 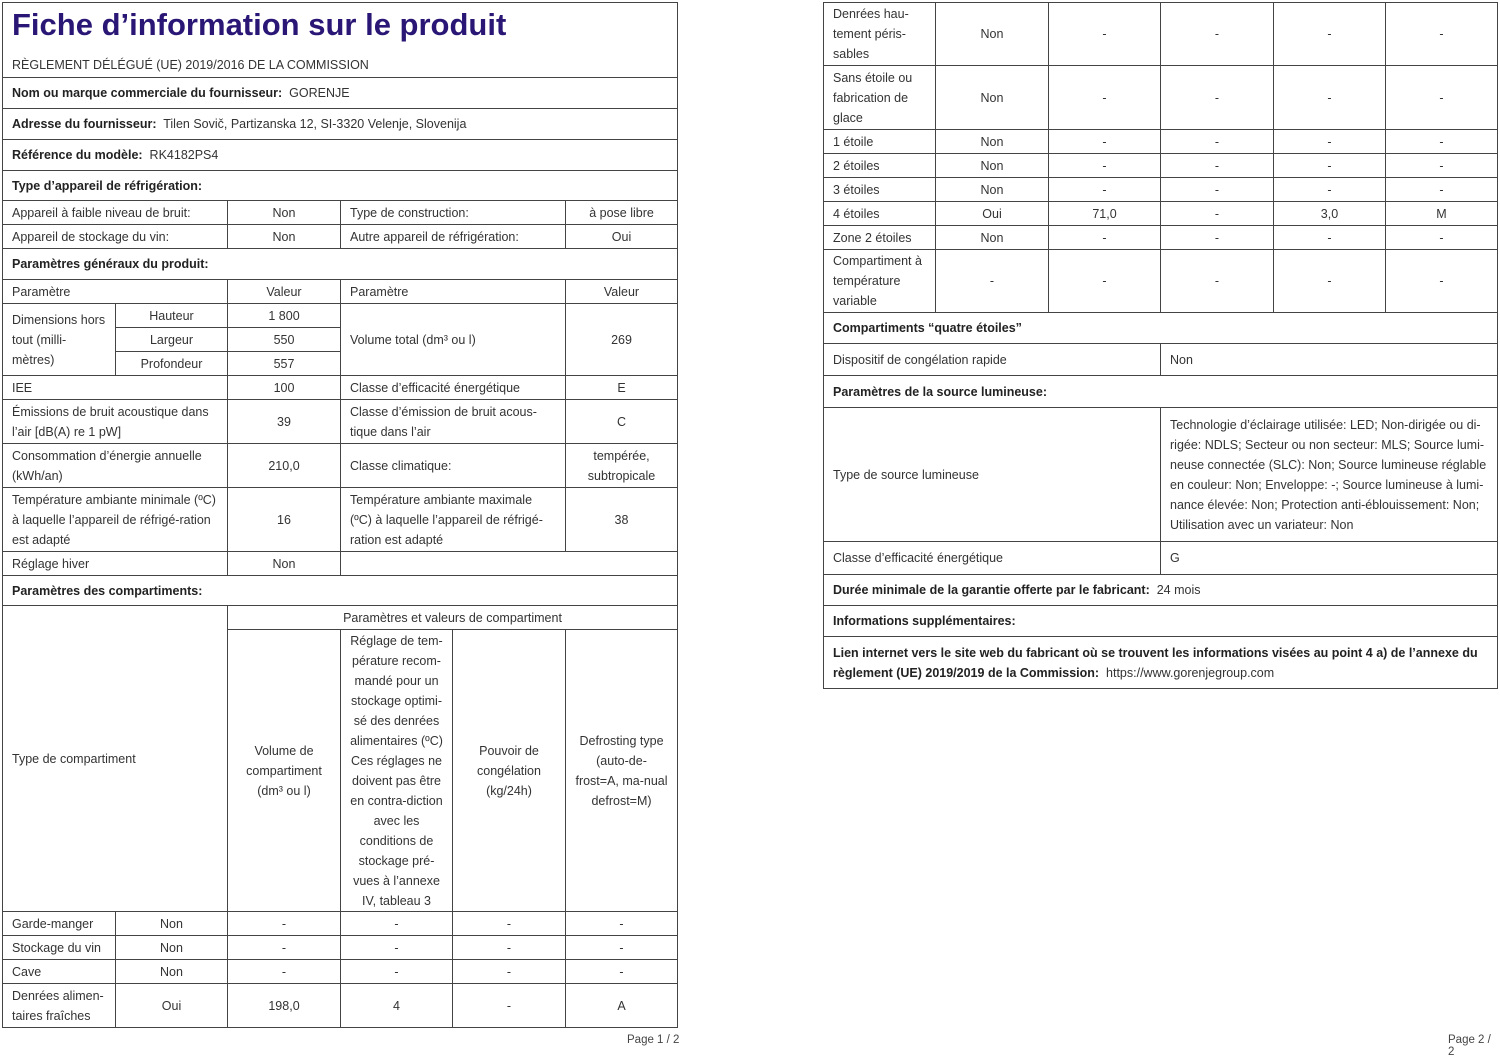 I want to click on volume-label: Volume total (dm³ ou l), so click(x=453, y=339).